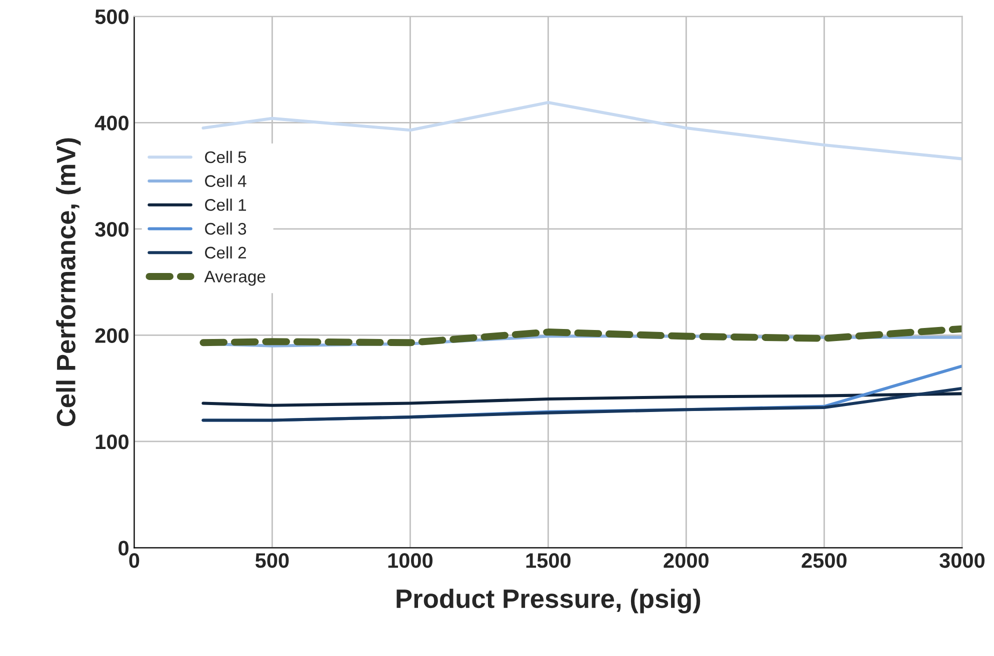 The height and width of the screenshot is (656, 994). I want to click on x-tick-label: 500, so click(272, 560).